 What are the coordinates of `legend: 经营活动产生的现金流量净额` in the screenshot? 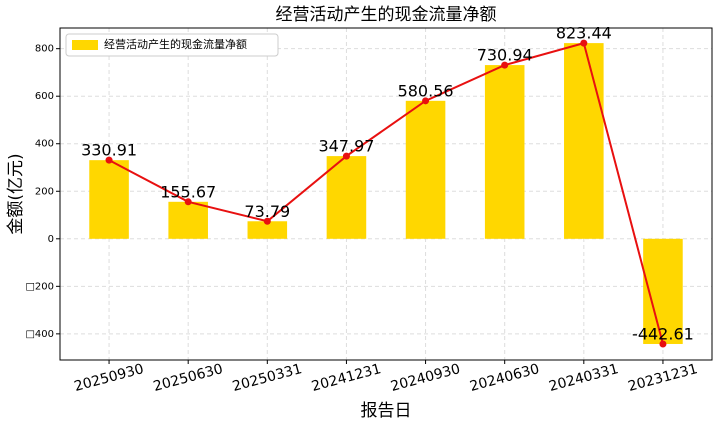 It's located at (172, 45).